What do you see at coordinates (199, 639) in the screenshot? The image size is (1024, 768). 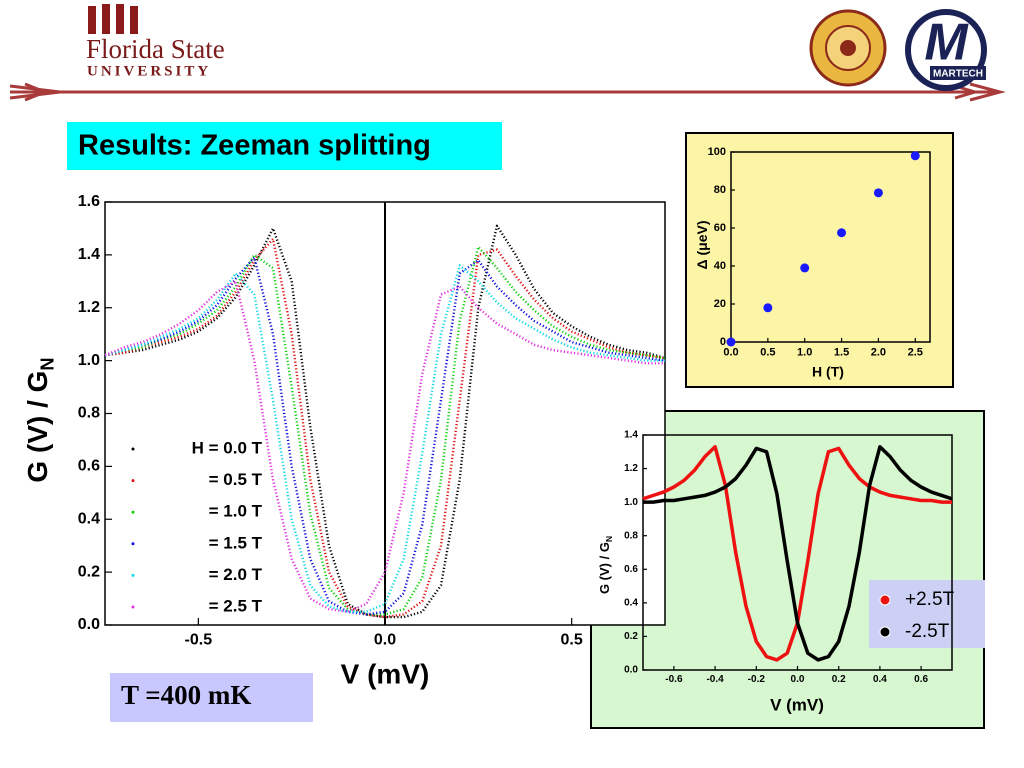 I see `x-tick-label: -0.5` at bounding box center [199, 639].